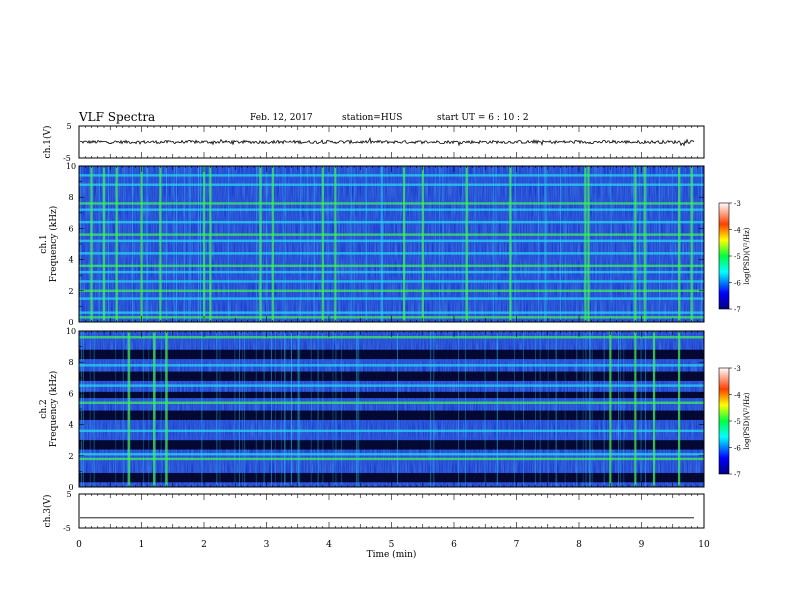 The height and width of the screenshot is (612, 792). I want to click on ch1-ylabel: ch.1(V), so click(47, 142).